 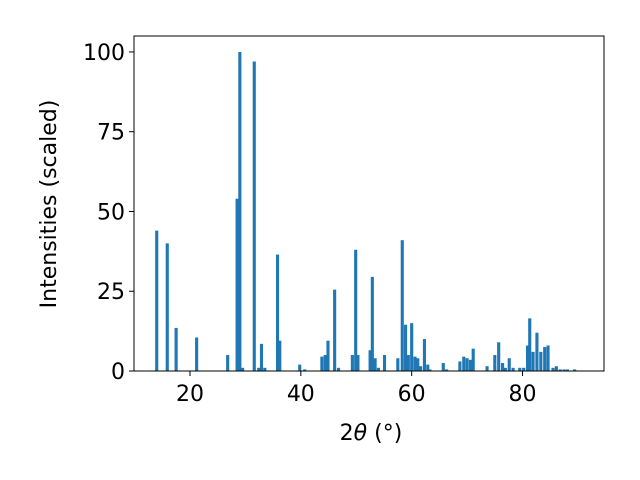 What do you see at coordinates (111, 133) in the screenshot?
I see `y-tick-label: 75` at bounding box center [111, 133].